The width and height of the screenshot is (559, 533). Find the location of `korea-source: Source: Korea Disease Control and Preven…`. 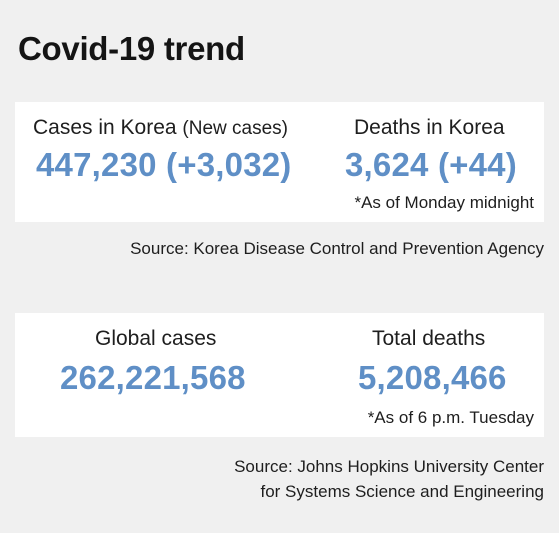

korea-source: Source: Korea Disease Control and Preven… is located at coordinates (337, 248).